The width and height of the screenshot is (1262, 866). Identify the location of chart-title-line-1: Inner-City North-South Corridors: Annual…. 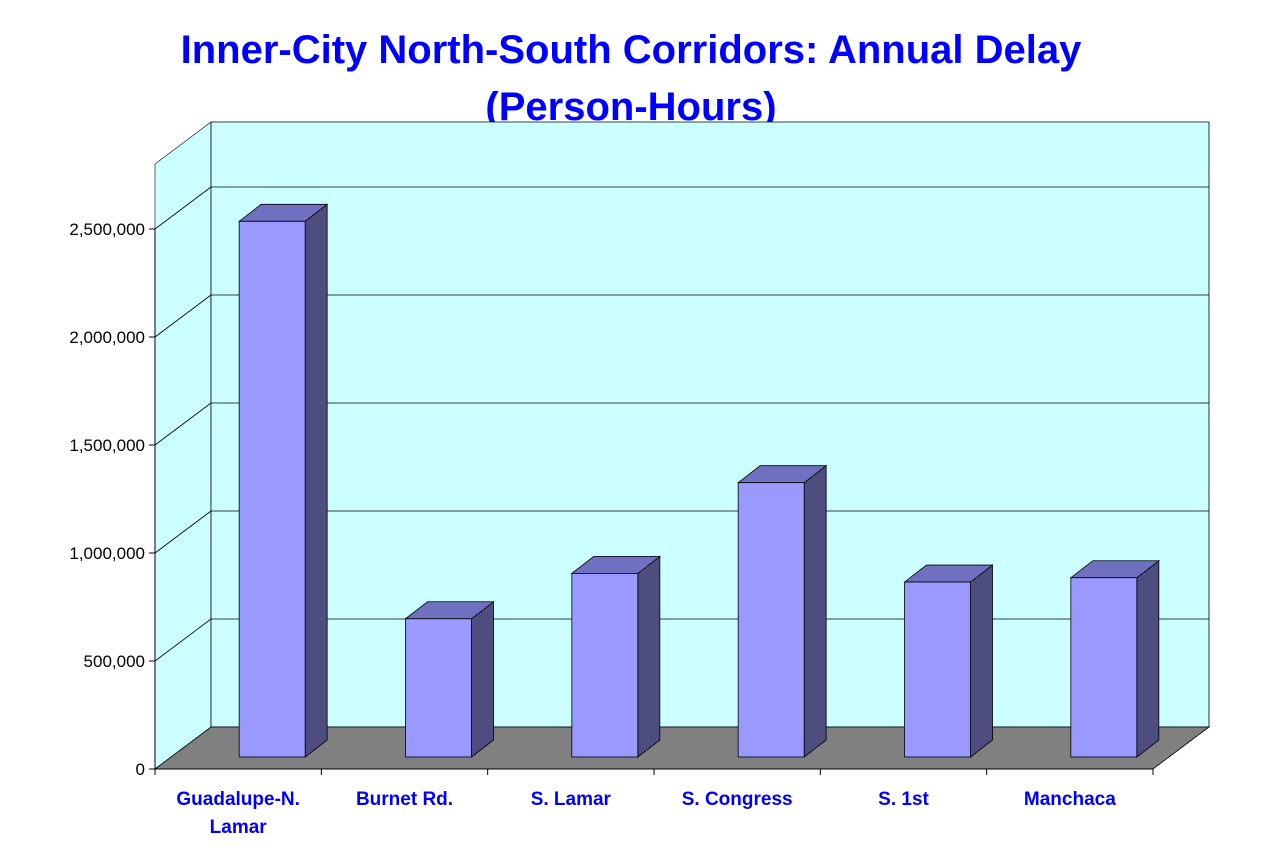
(631, 50).